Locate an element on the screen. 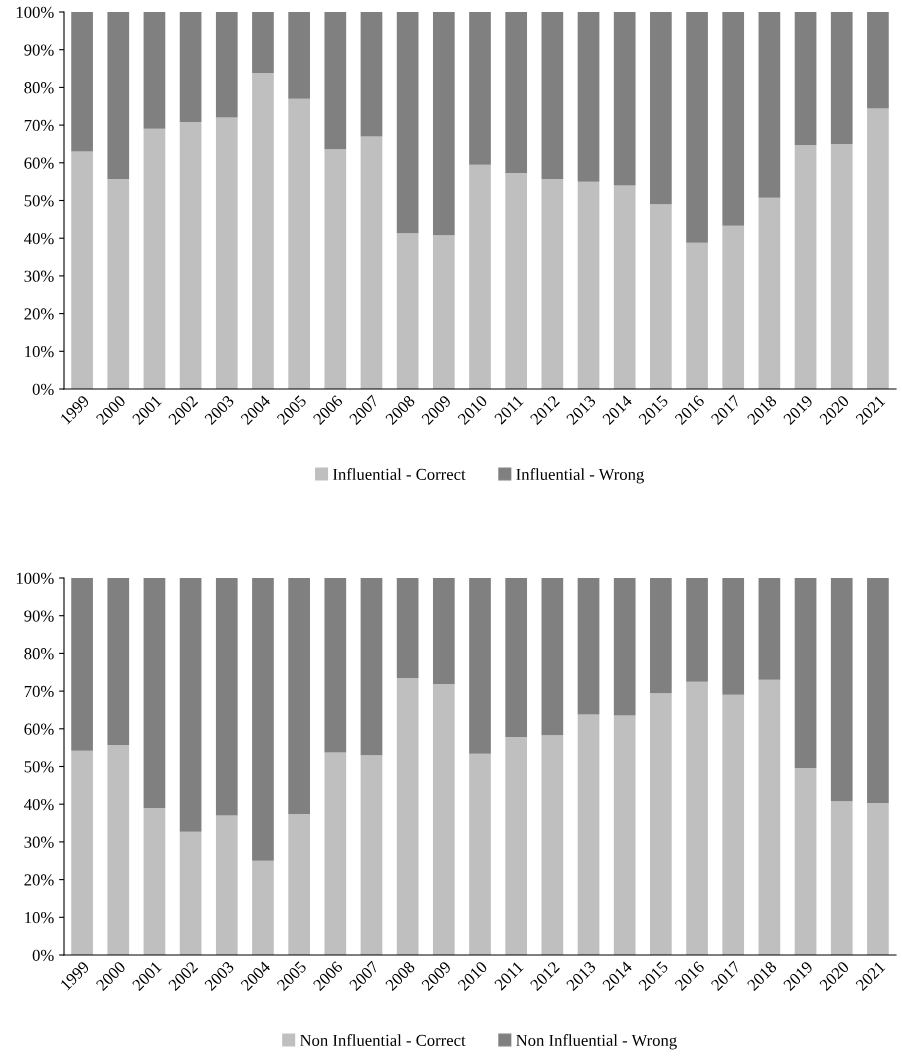 This screenshot has height=1057, width=902. y-tick-label: 80% is located at coordinates (39, 88).